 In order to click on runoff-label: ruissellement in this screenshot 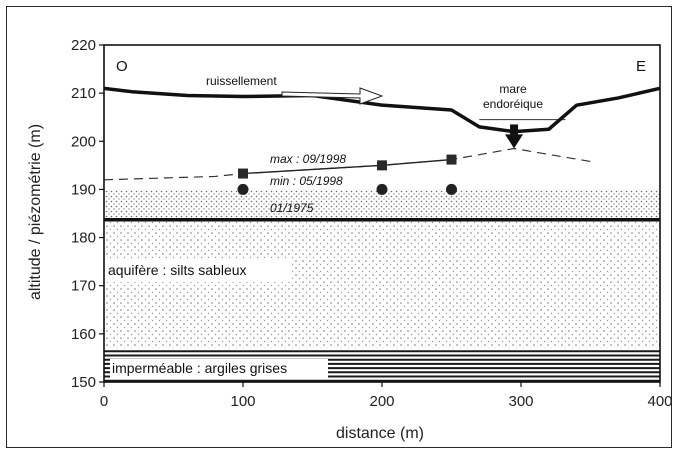, I will do `click(241, 81)`.